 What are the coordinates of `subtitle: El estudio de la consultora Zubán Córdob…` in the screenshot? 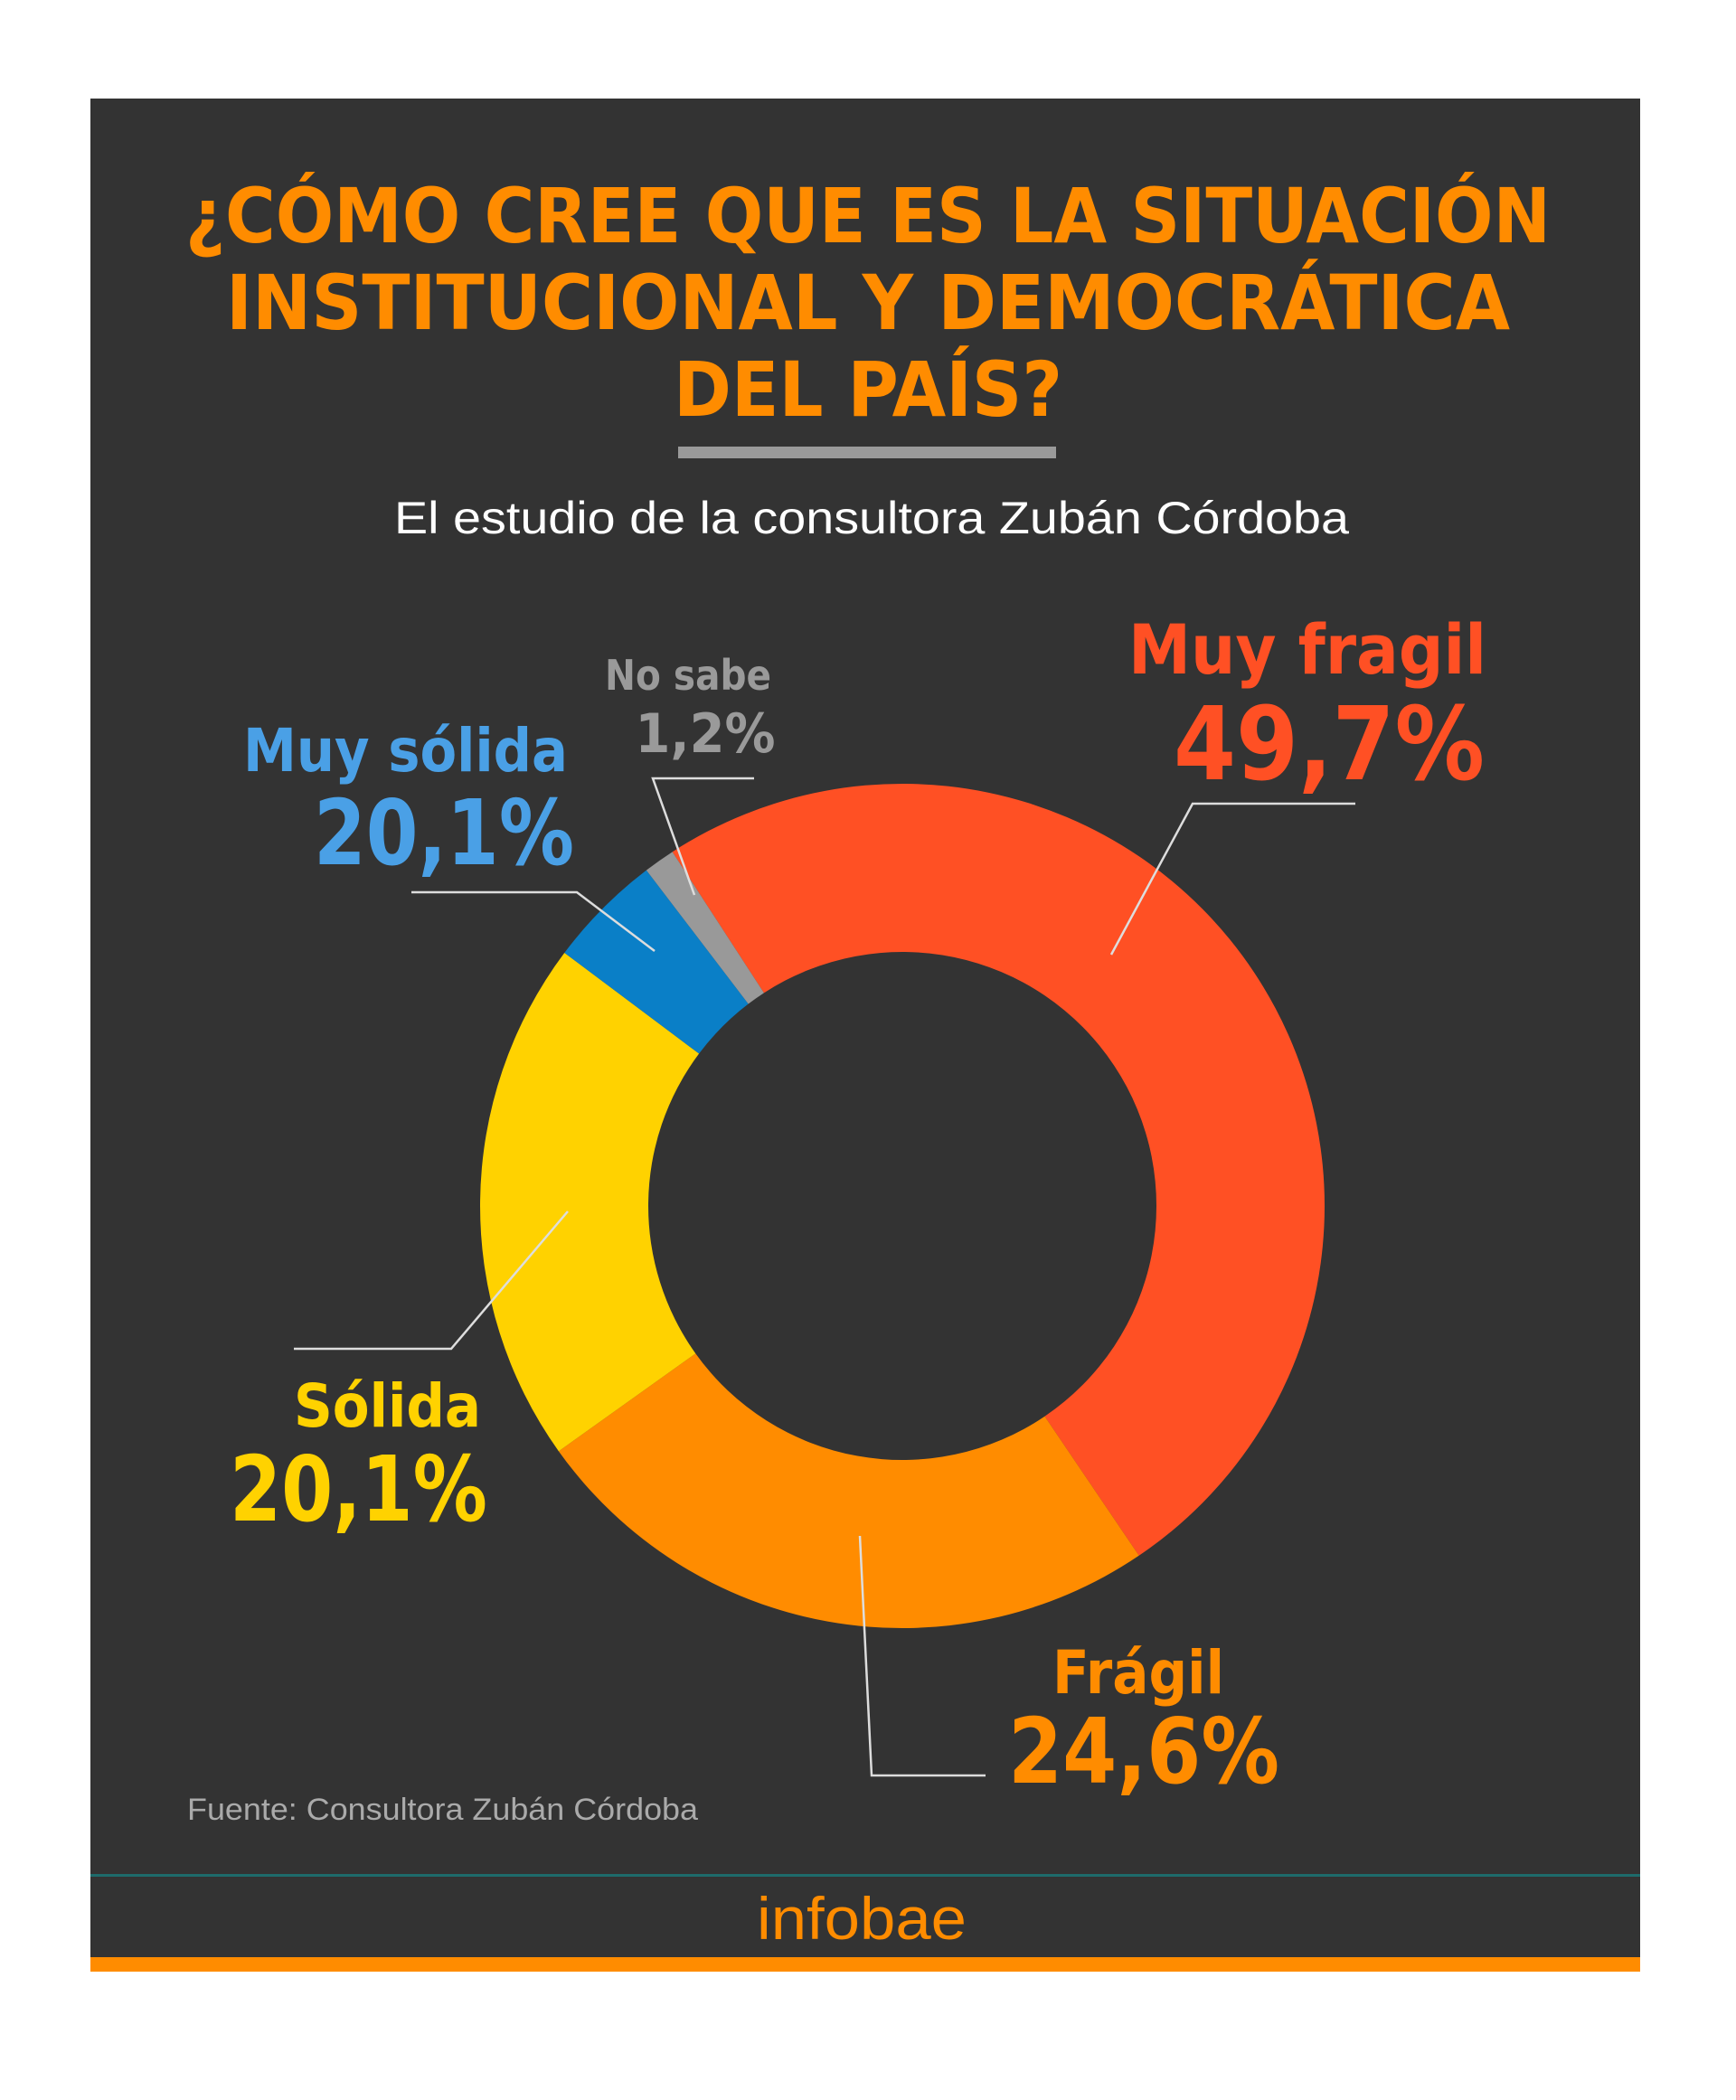 It's located at (872, 518).